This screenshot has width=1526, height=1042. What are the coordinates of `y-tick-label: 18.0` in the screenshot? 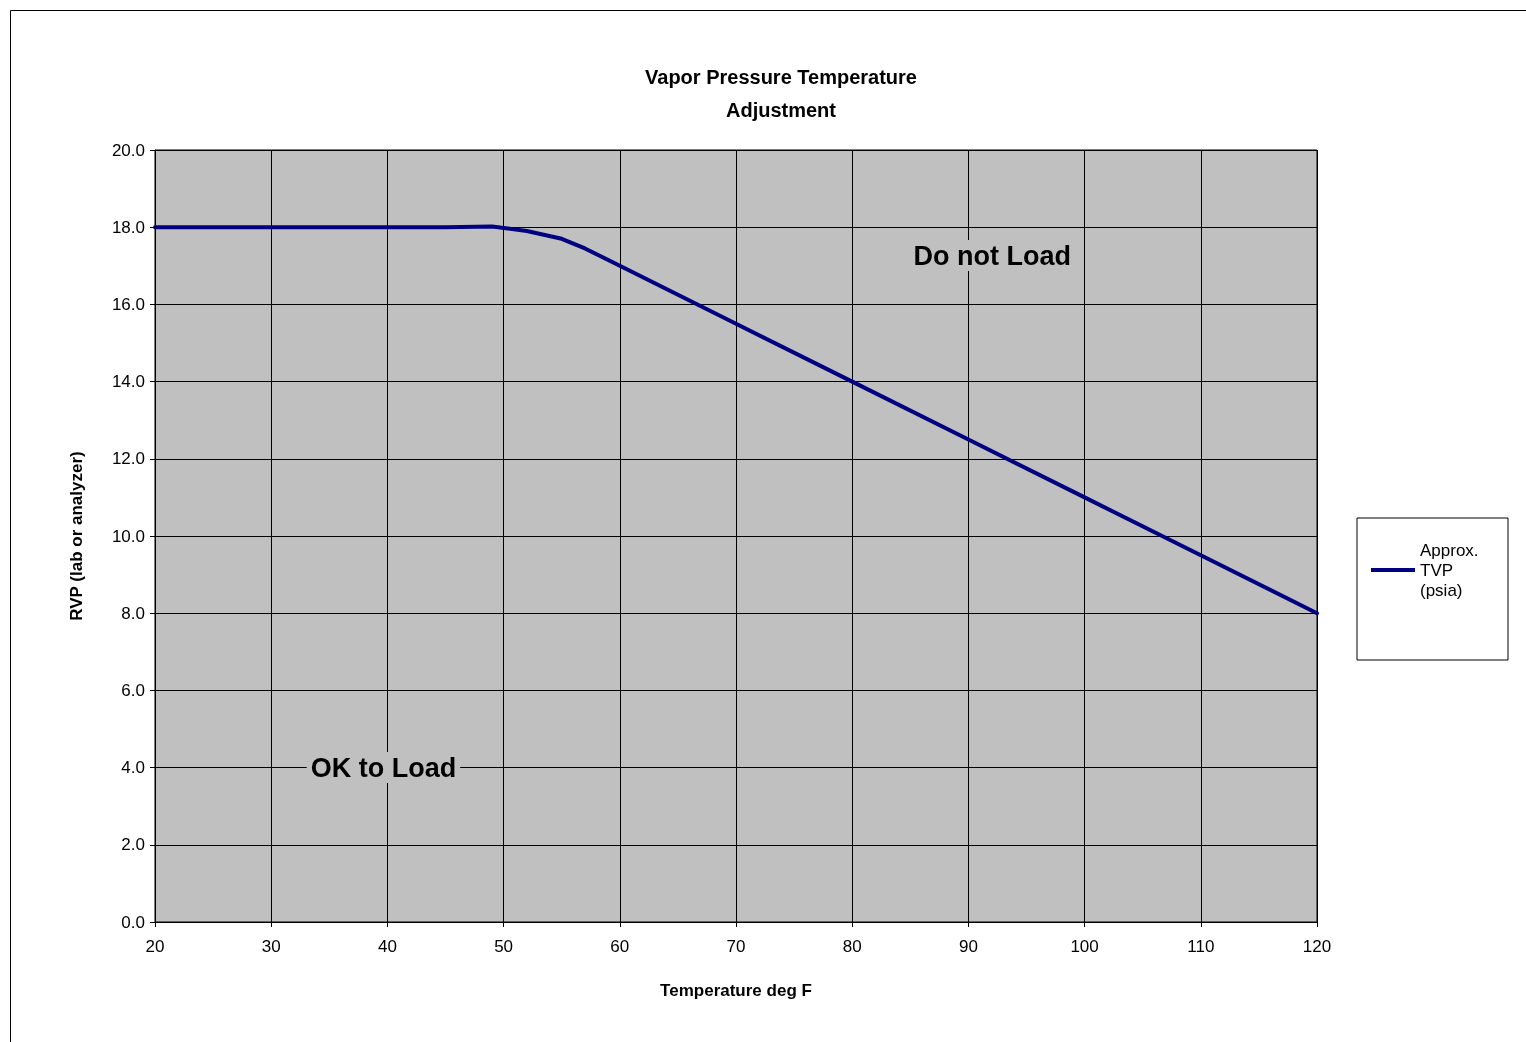 It's located at (128, 227).